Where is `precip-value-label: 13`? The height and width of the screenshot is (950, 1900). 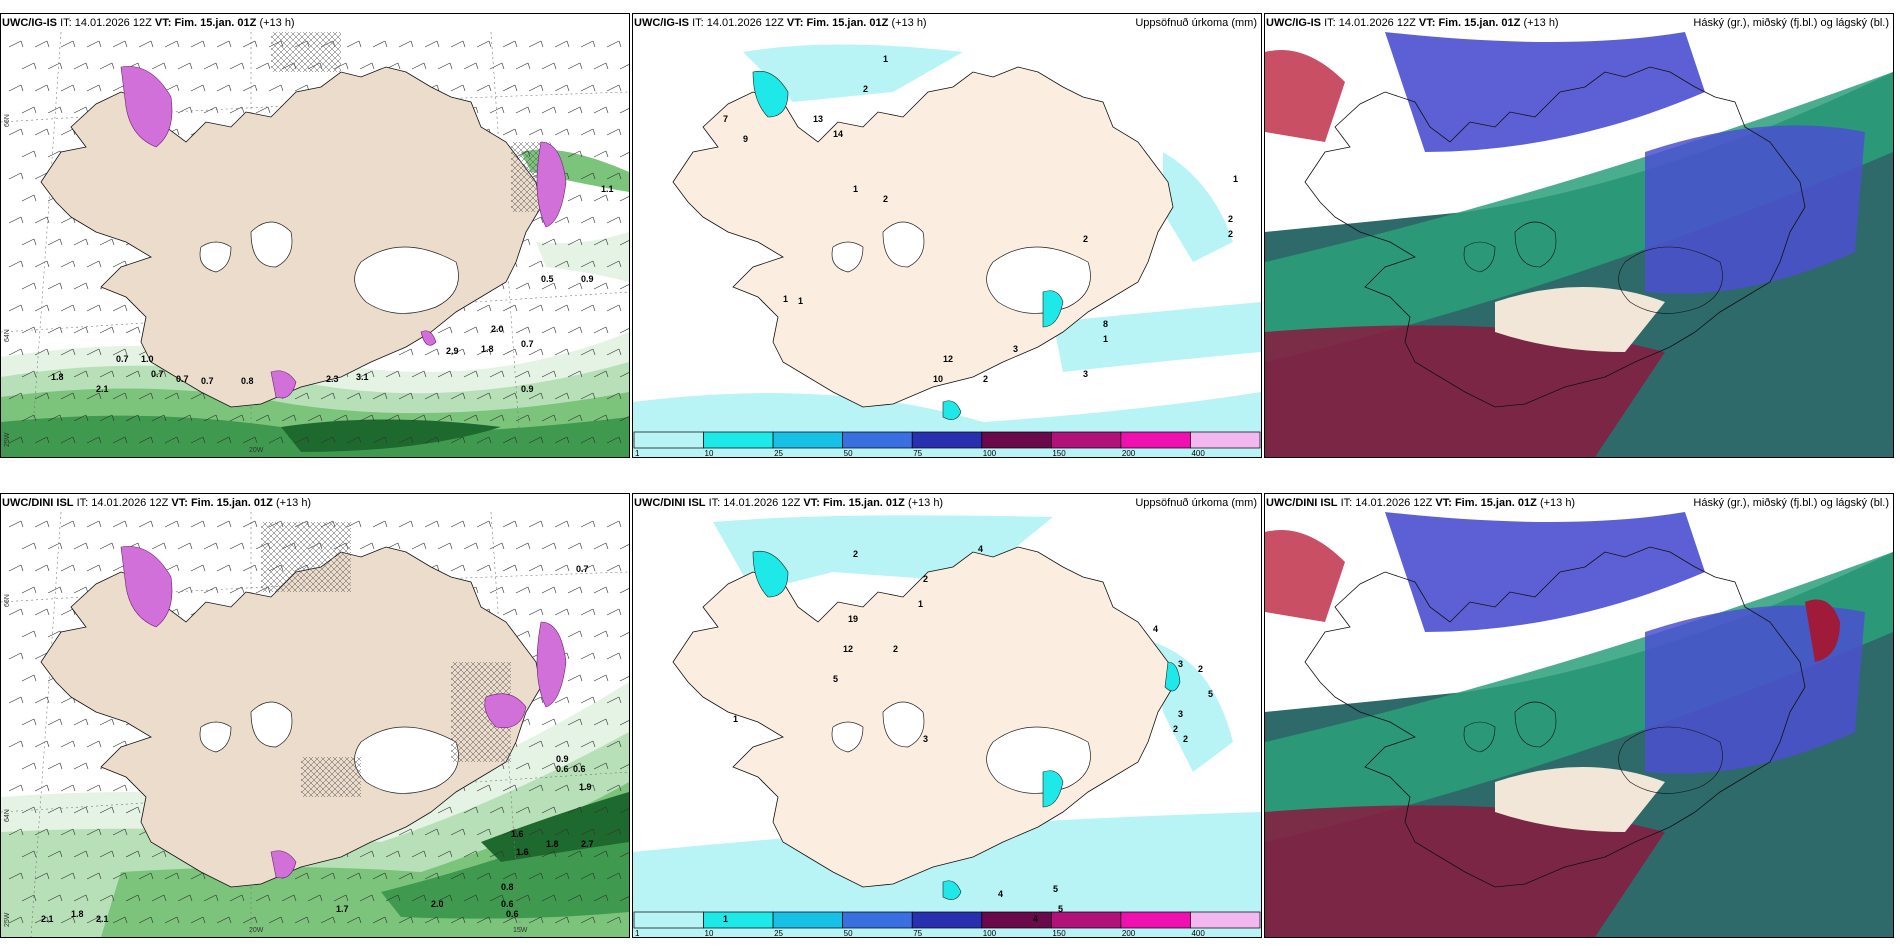 precip-value-label: 13 is located at coordinates (818, 119).